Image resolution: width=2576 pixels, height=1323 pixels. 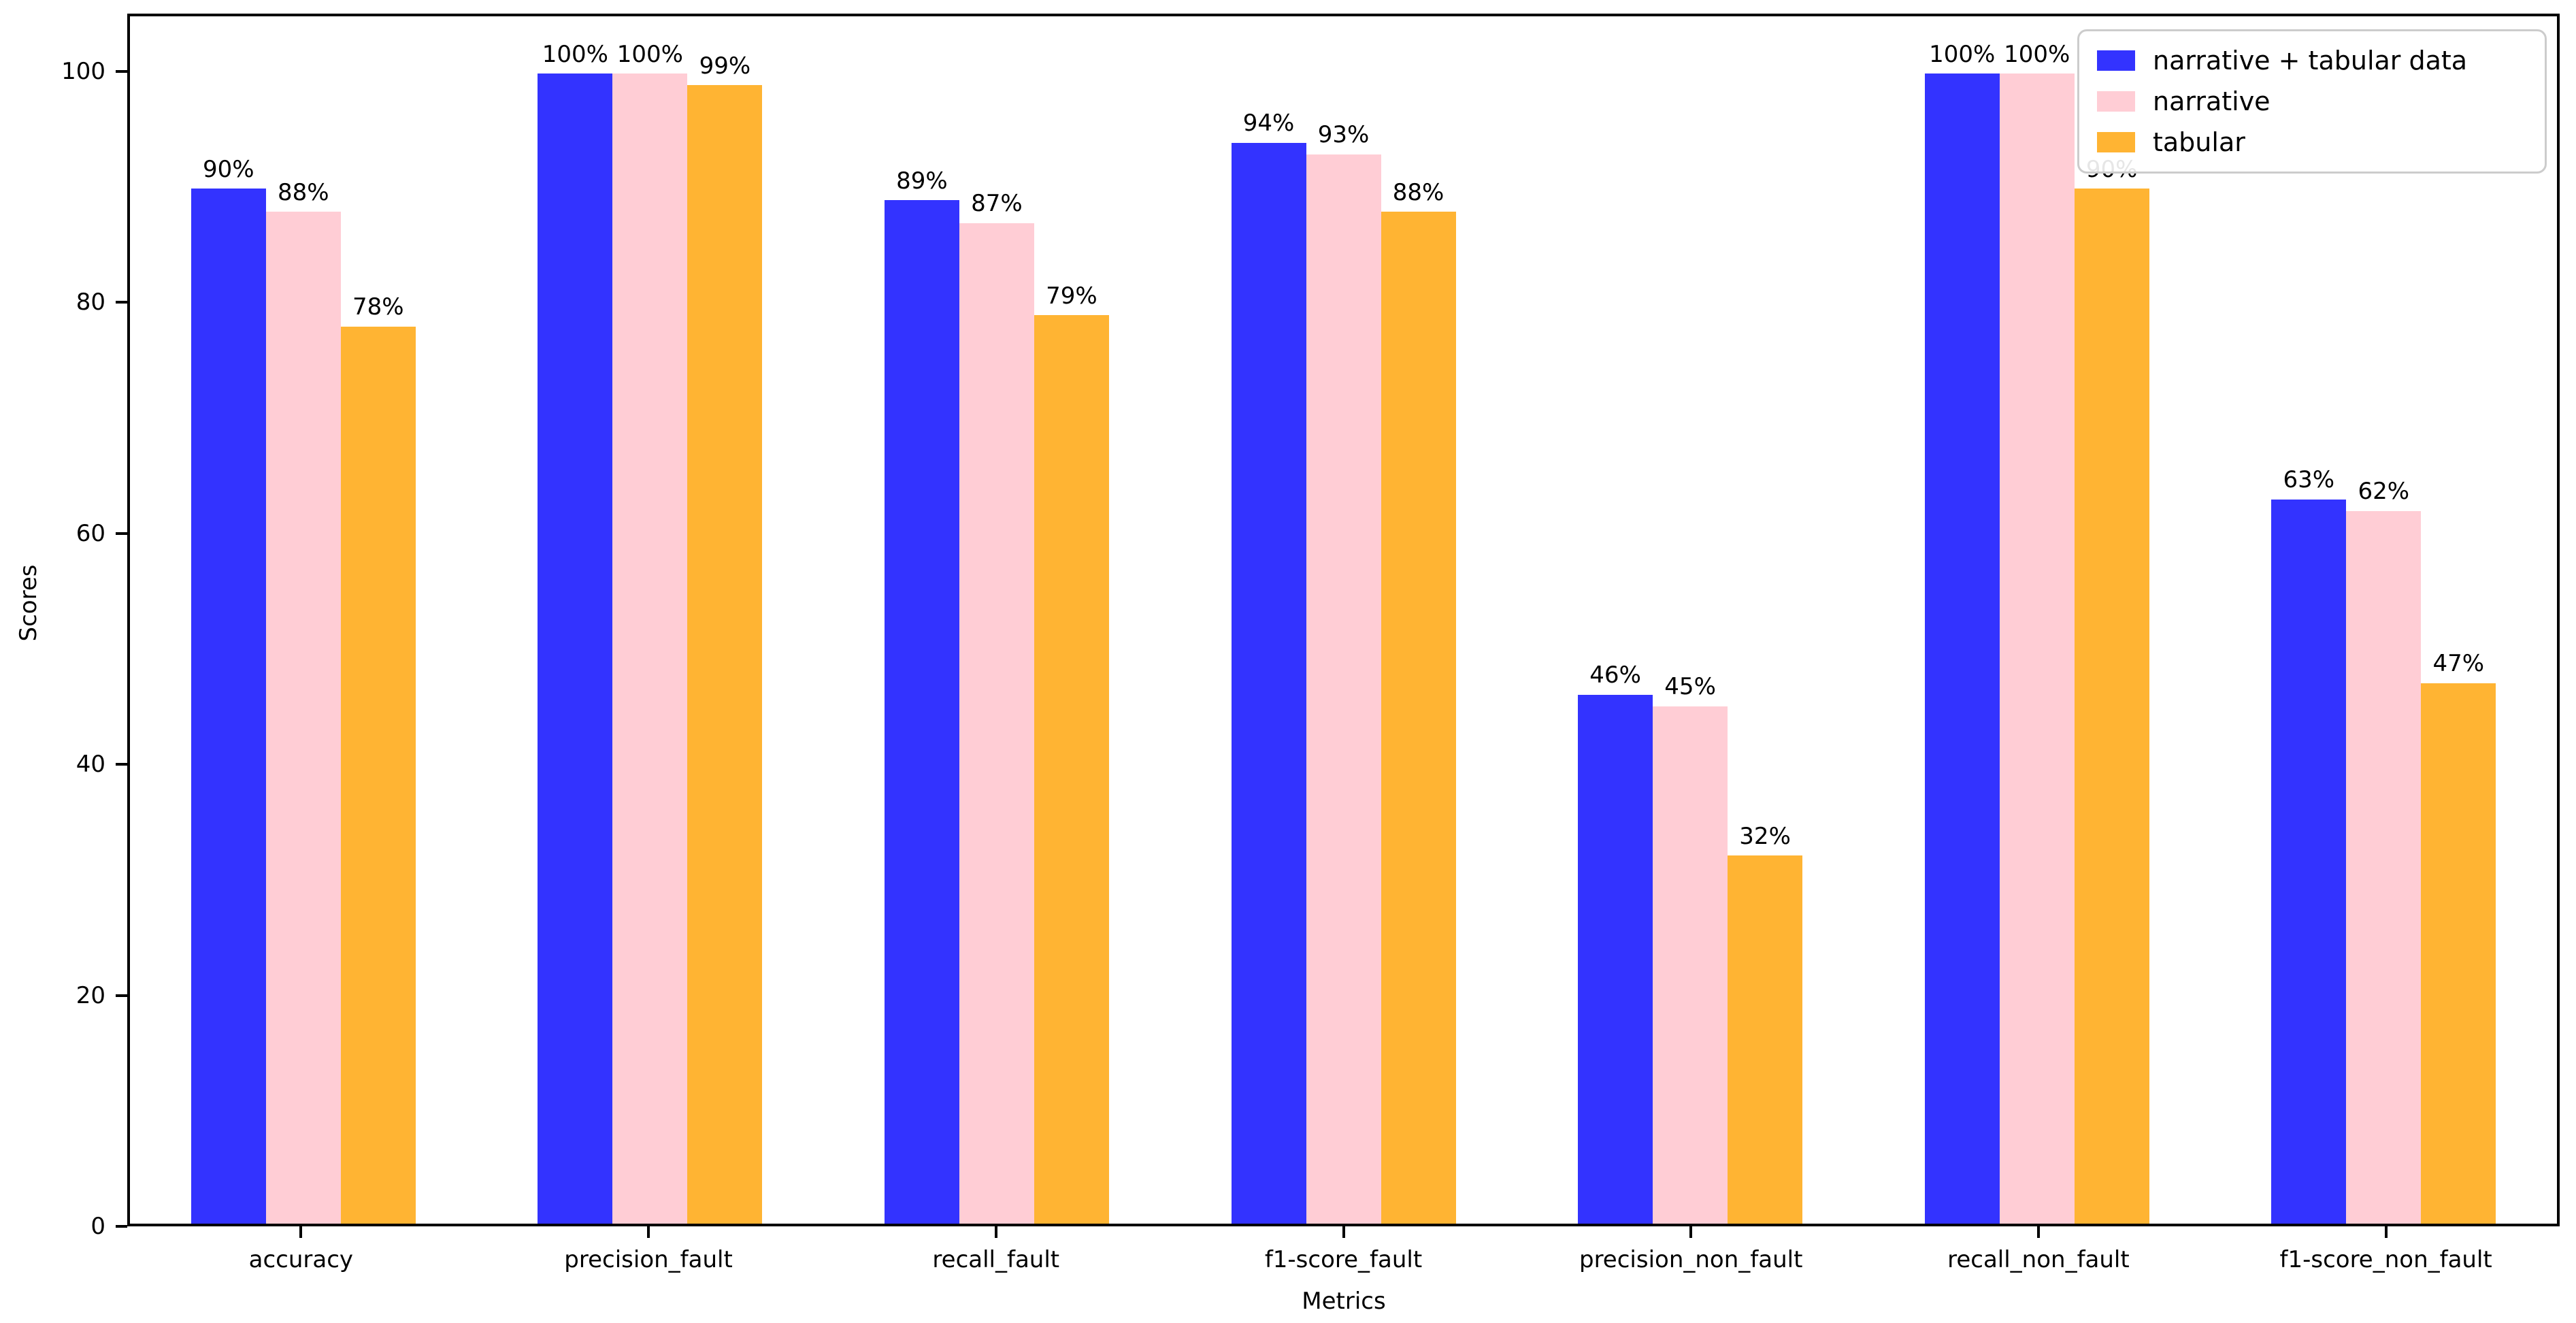 I want to click on bar-value-label: 62%, so click(x=2384, y=491).